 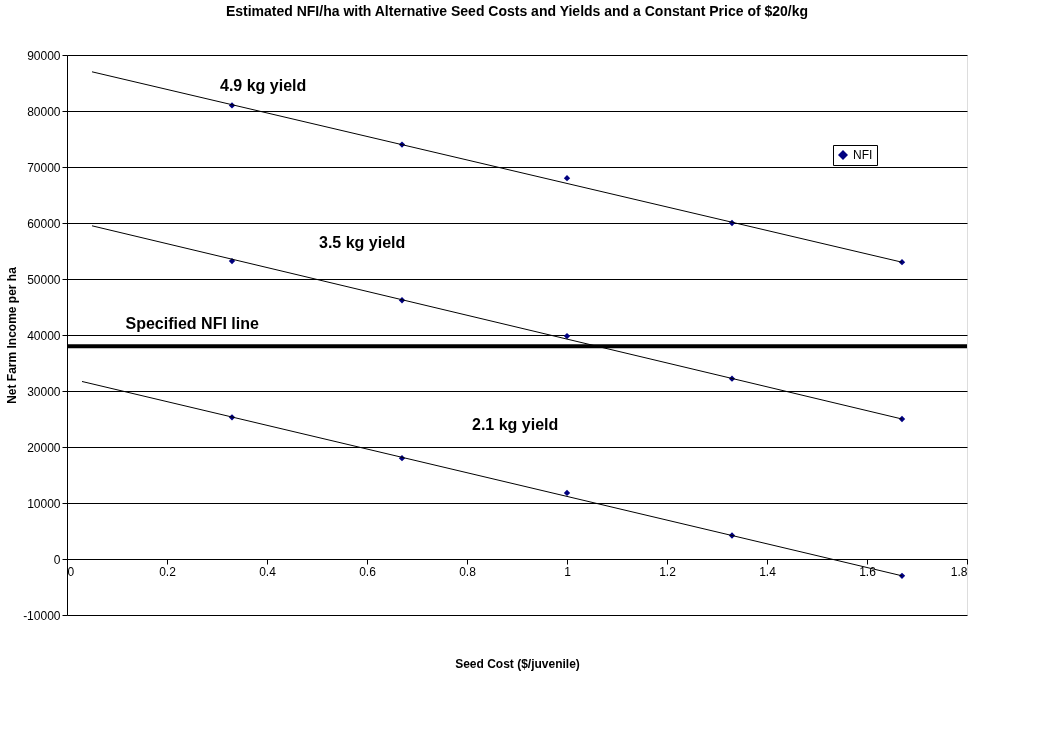 I want to click on x-tick-label: 1, so click(x=568, y=571).